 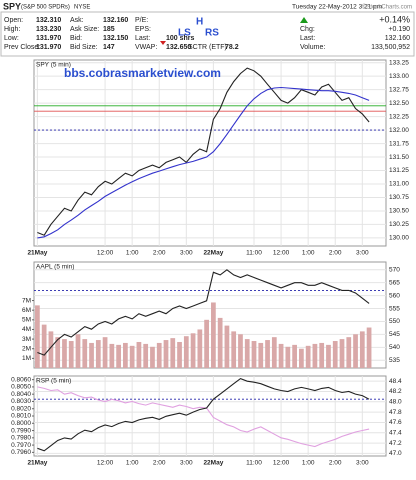 I want to click on y-tick-label: 48.2, so click(x=395, y=391).